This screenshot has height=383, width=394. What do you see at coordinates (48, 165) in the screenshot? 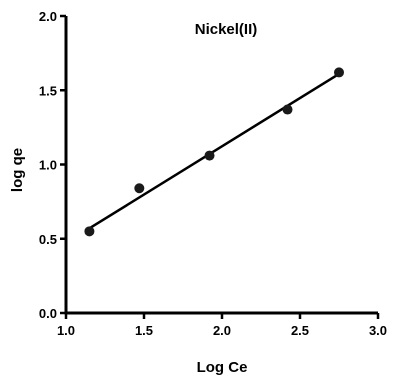
I see `y-tick-label: 1.0` at bounding box center [48, 165].